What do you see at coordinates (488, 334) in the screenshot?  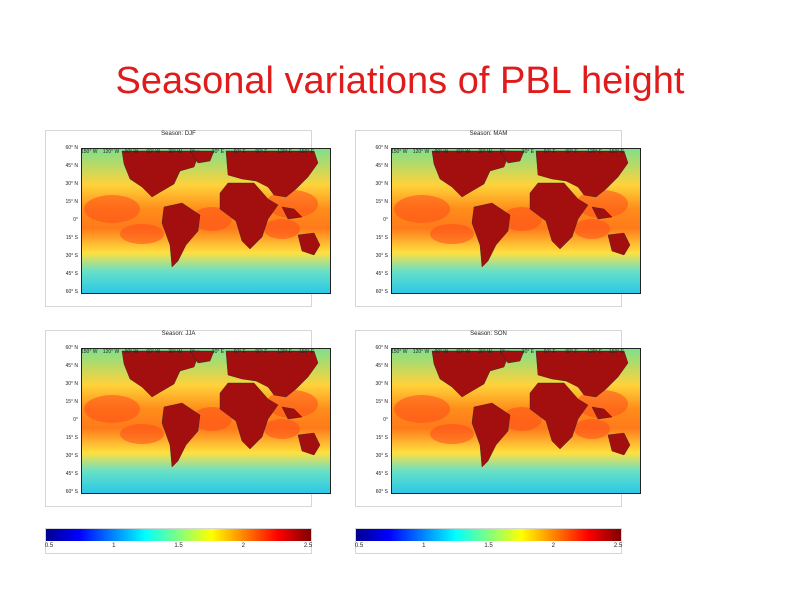 I see `panel-title: Season: SON` at bounding box center [488, 334].